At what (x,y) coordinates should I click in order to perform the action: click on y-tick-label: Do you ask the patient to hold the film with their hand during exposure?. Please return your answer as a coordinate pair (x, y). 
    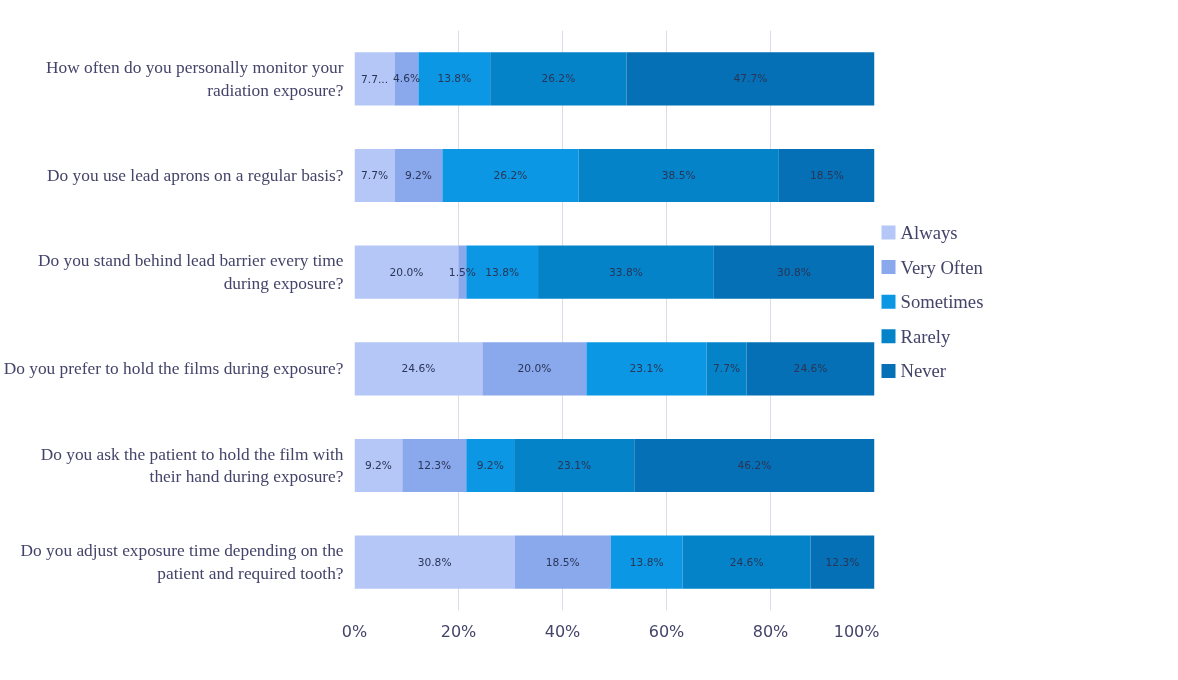
    Looking at the image, I should click on (192, 465).